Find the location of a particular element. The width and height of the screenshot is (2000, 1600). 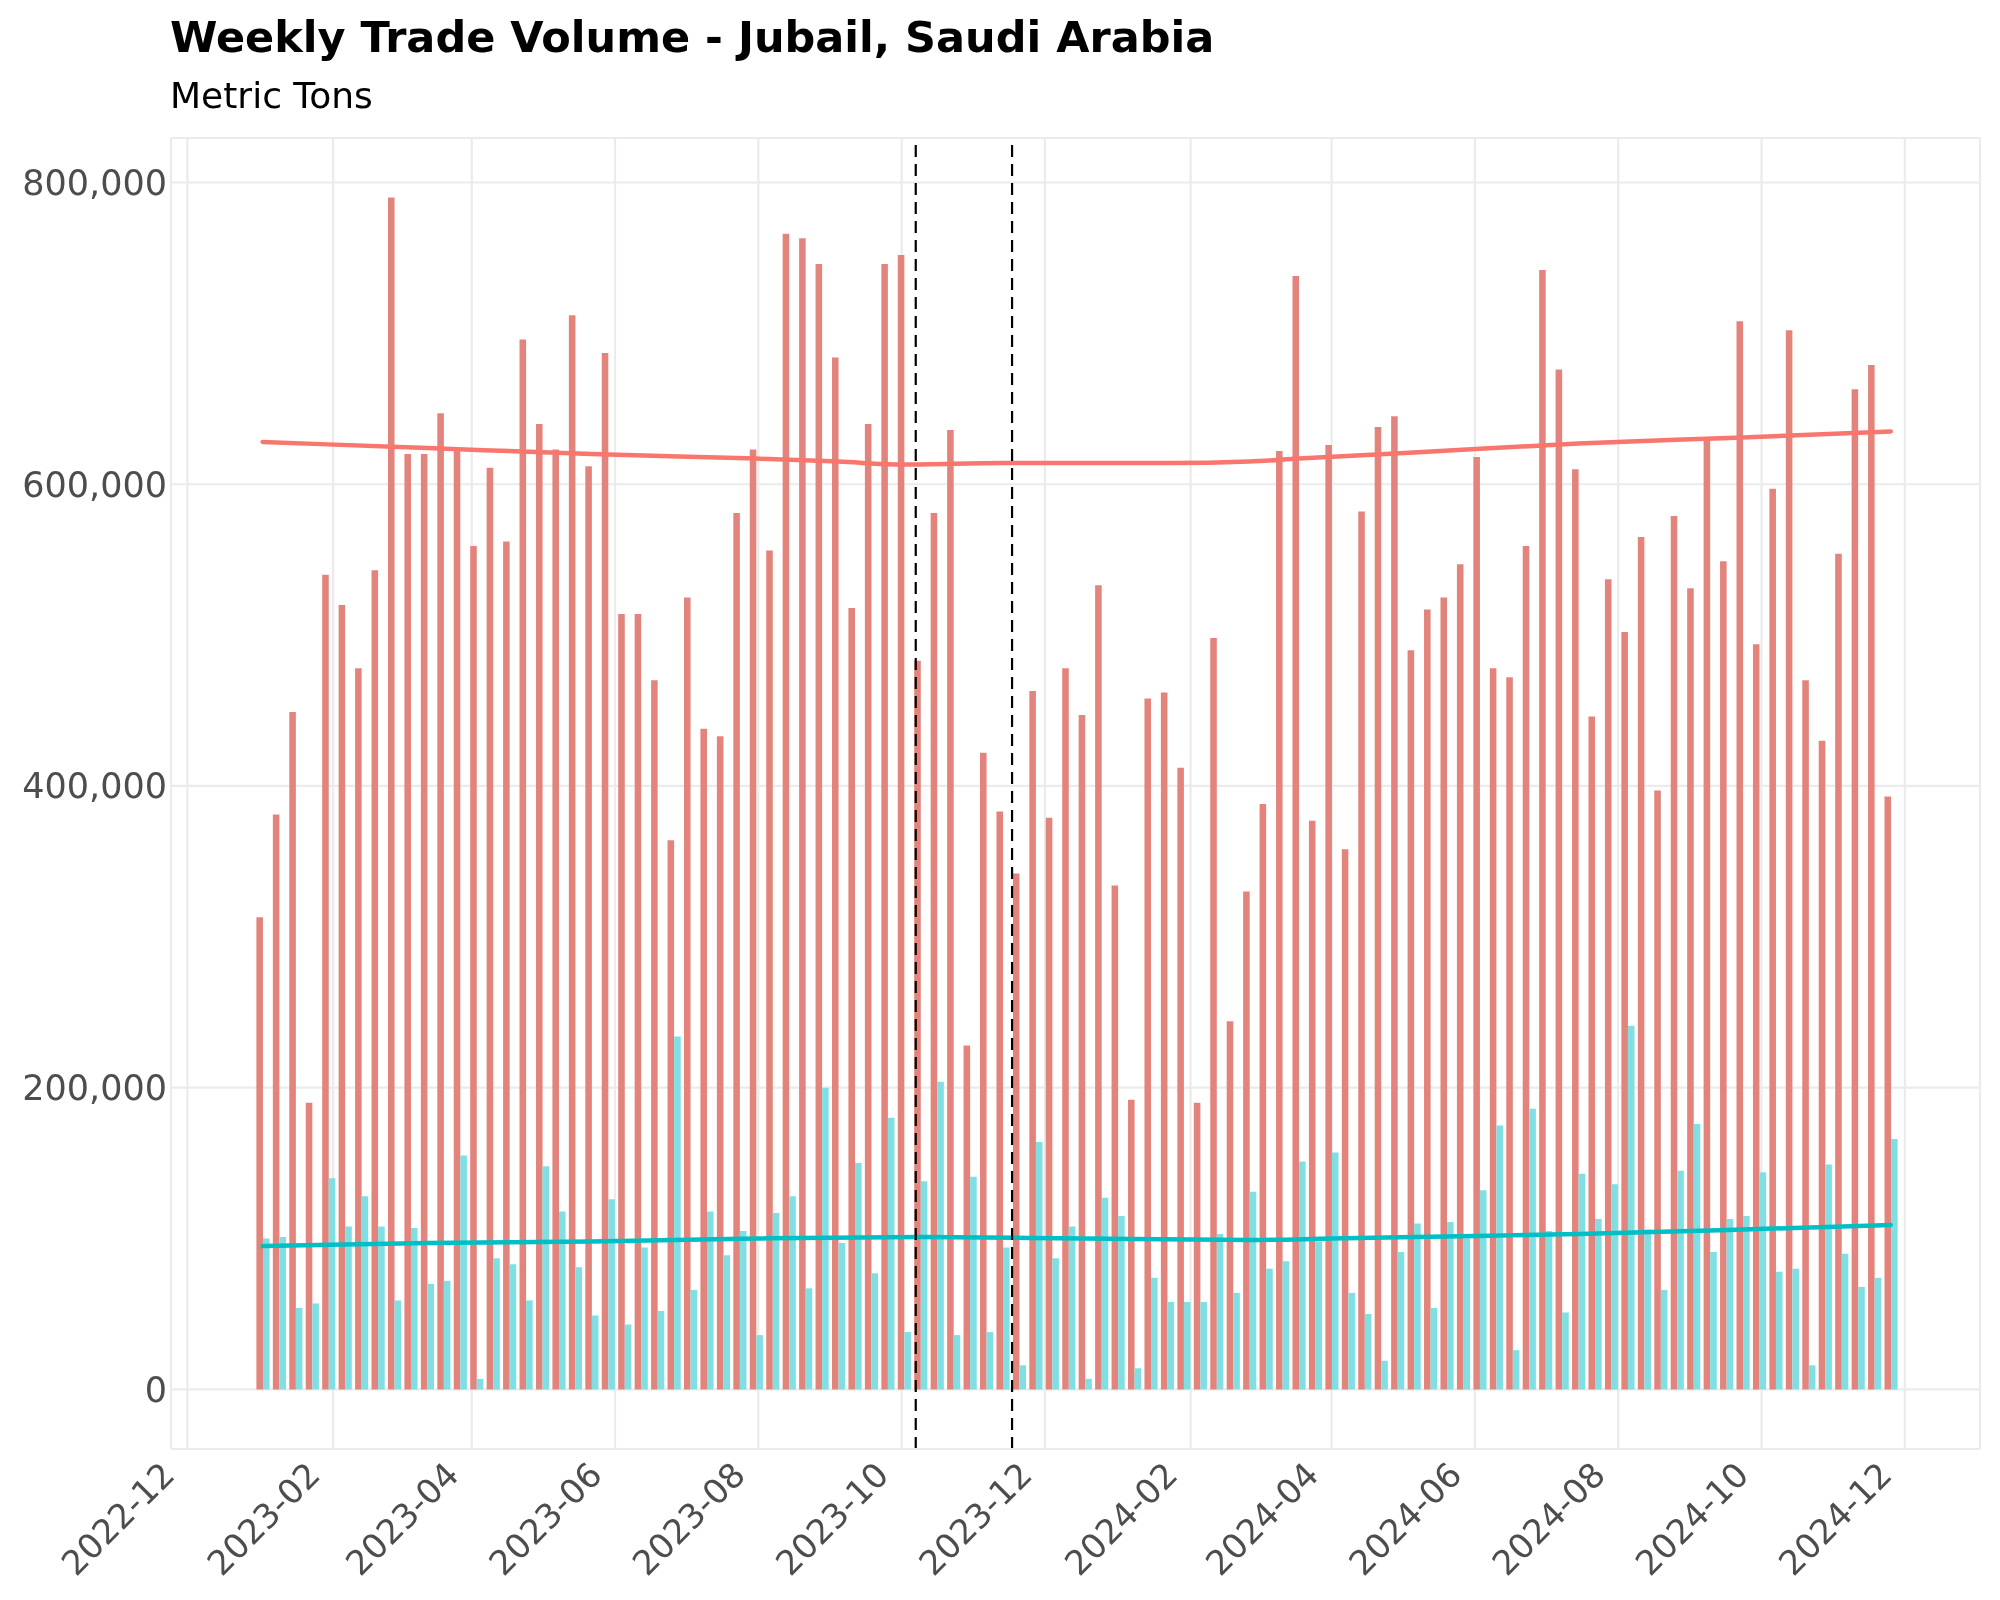

y-tick-label: 200,000 is located at coordinates (94, 1088).